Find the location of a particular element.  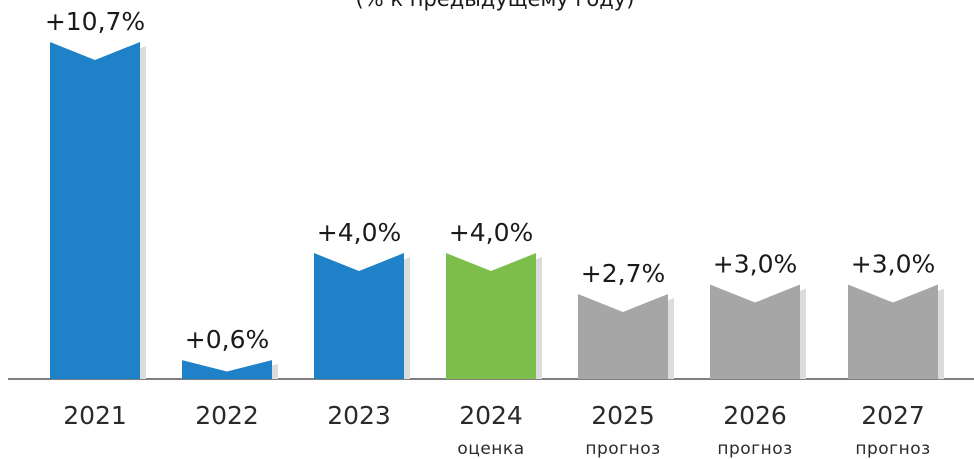

x-tick-label: 2026 is located at coordinates (755, 415).